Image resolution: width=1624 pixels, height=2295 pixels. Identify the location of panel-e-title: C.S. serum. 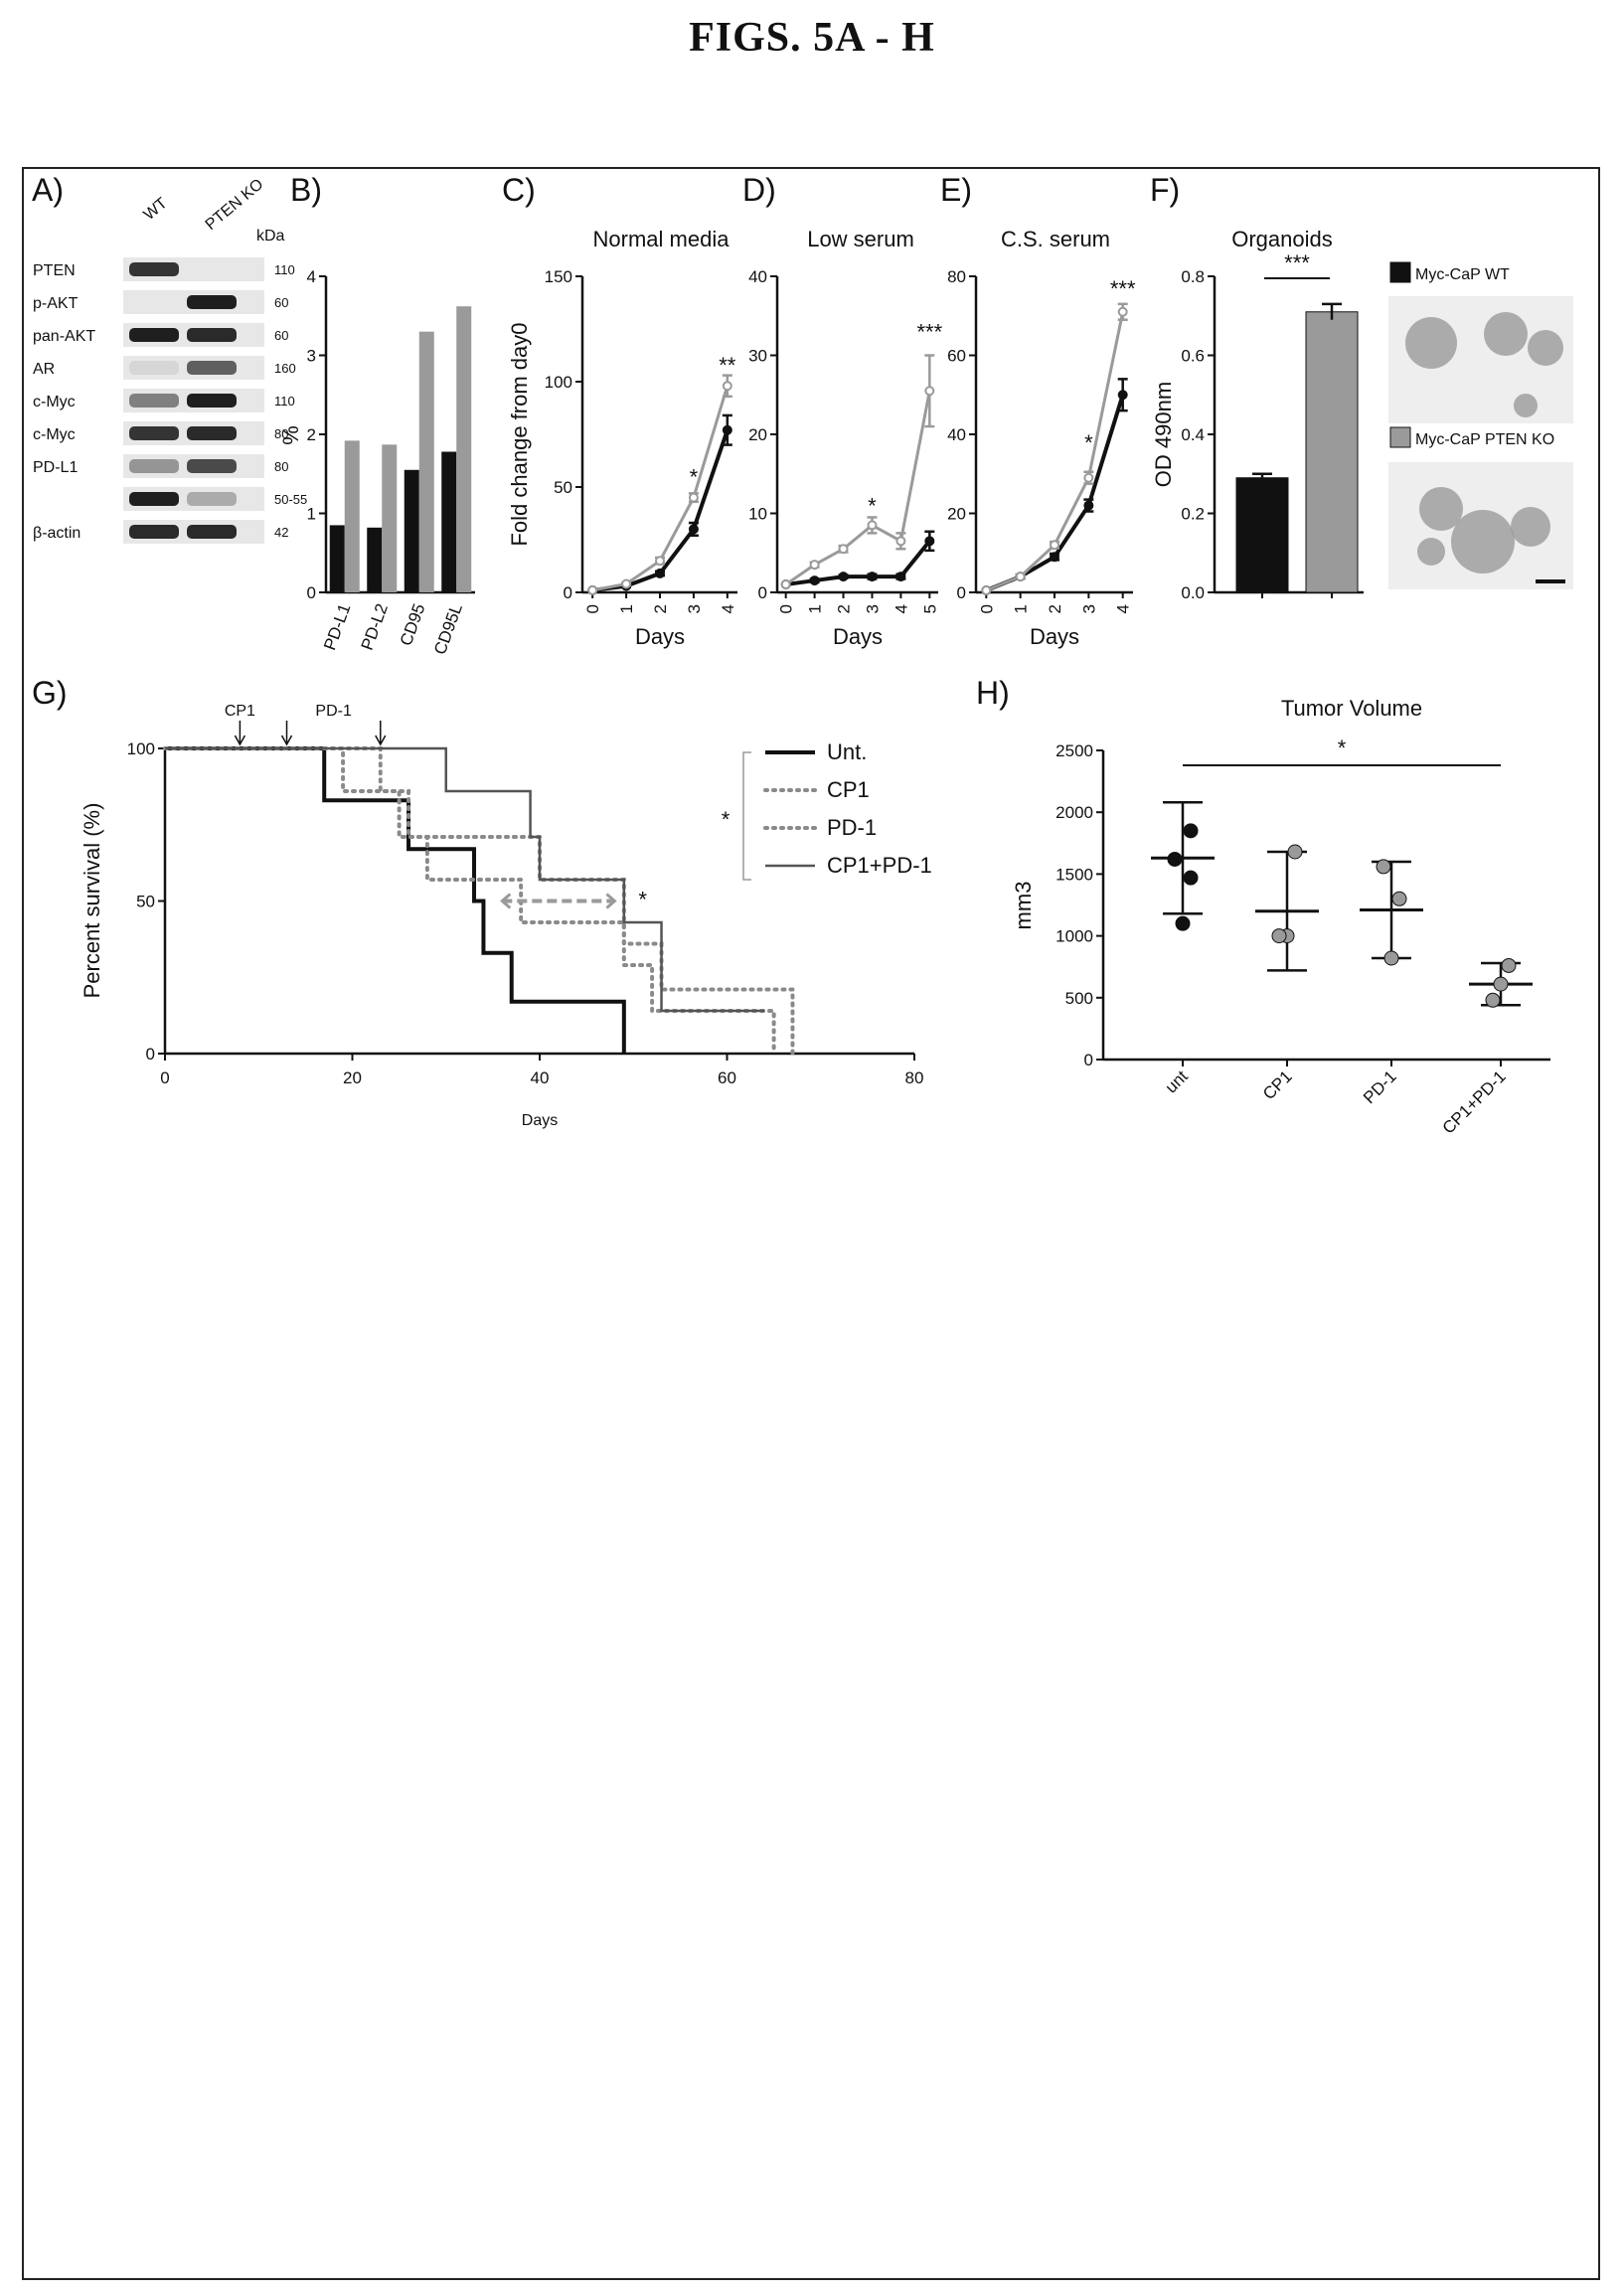
(1055, 239).